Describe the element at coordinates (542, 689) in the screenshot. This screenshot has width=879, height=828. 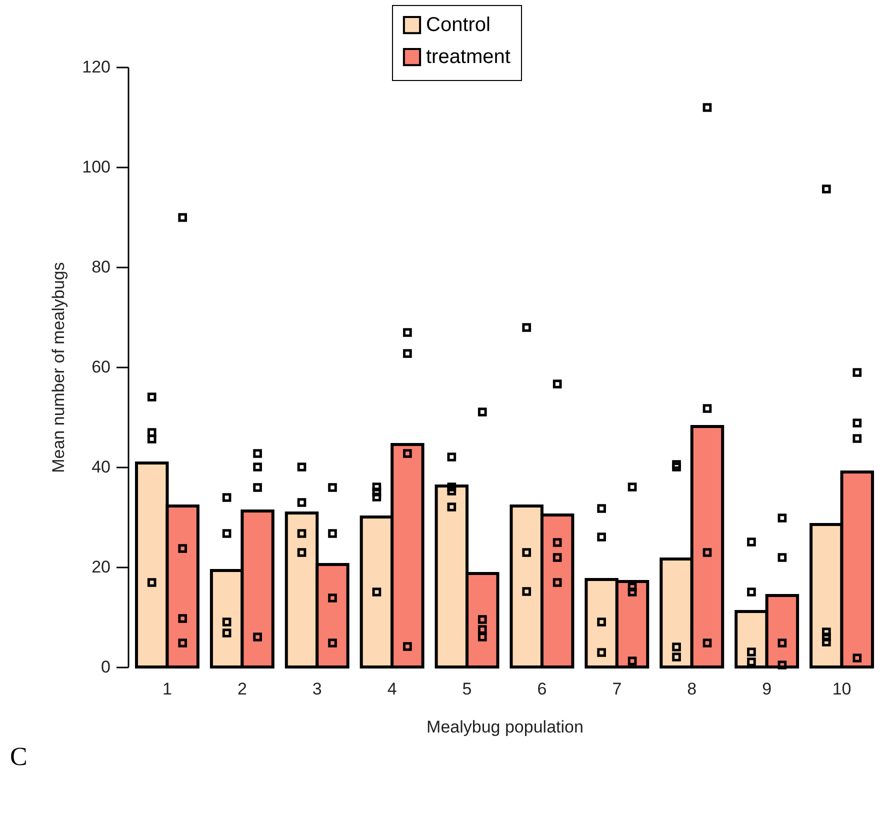
I see `x-tick-label: 6` at that location.